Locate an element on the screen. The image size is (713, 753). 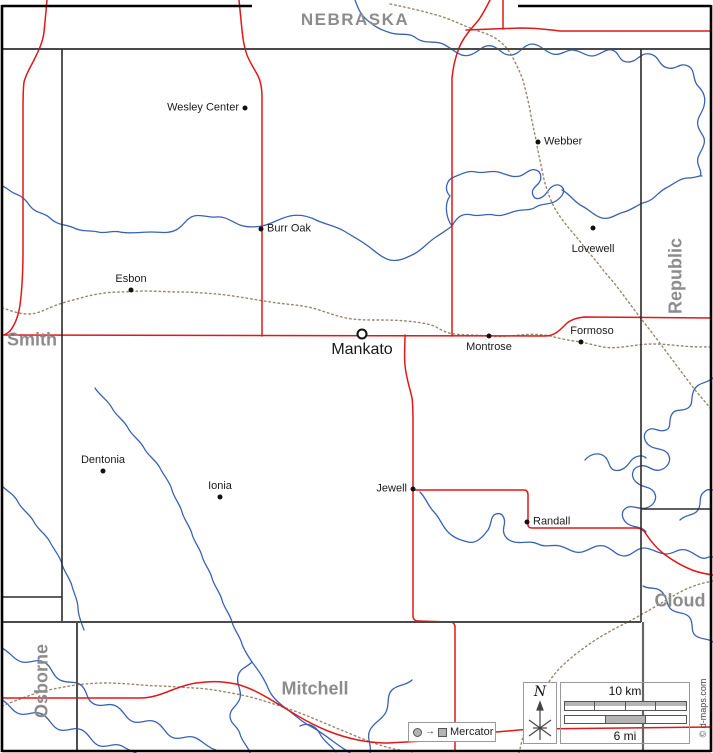
scale-bar-box: 10 km 6 mi is located at coordinates (625, 713).